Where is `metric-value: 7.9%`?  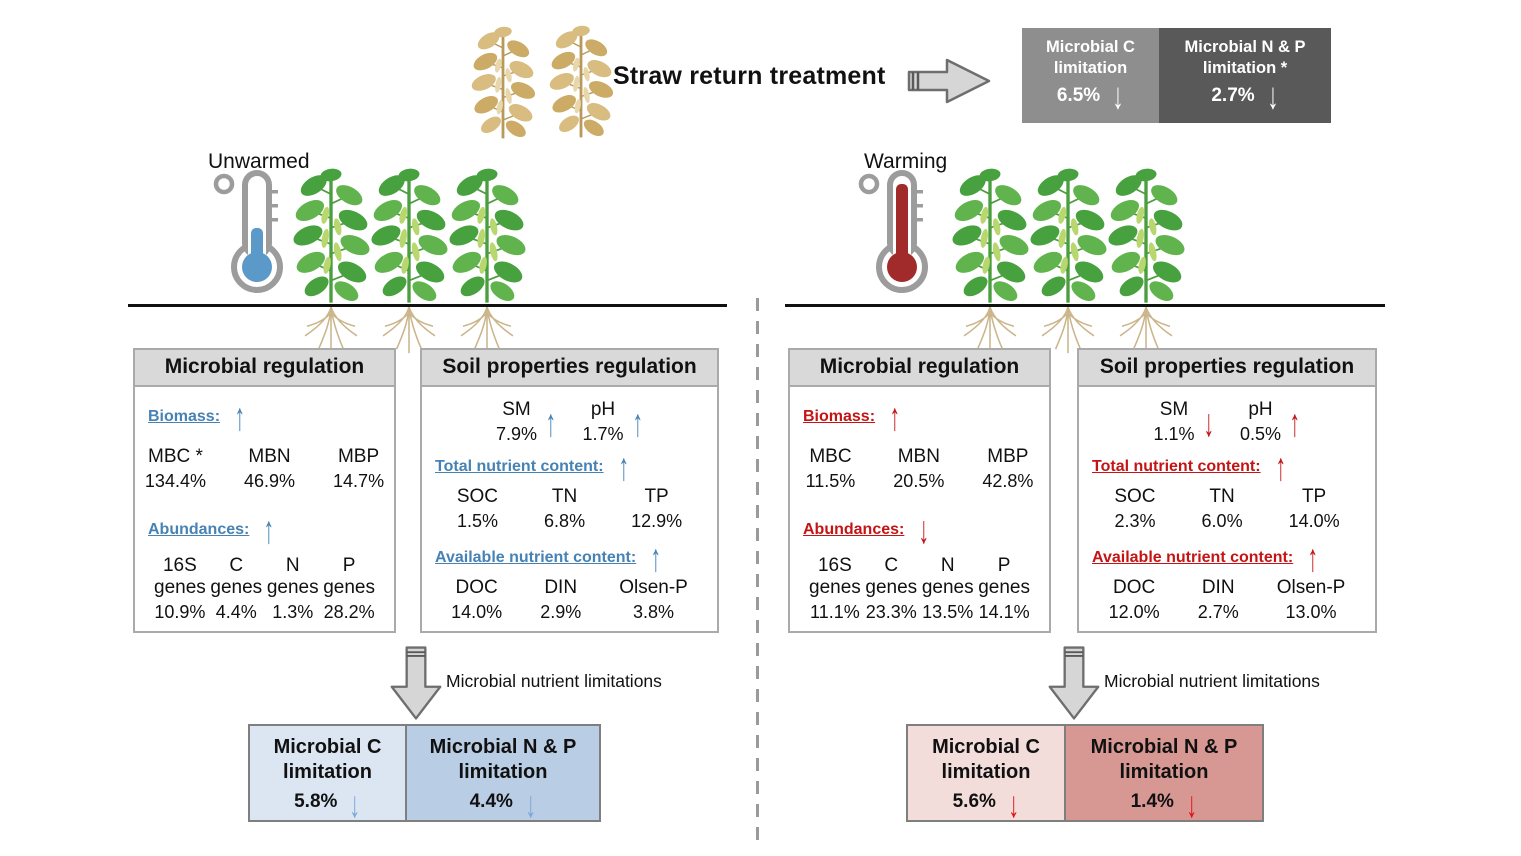 metric-value: 7.9% is located at coordinates (516, 434).